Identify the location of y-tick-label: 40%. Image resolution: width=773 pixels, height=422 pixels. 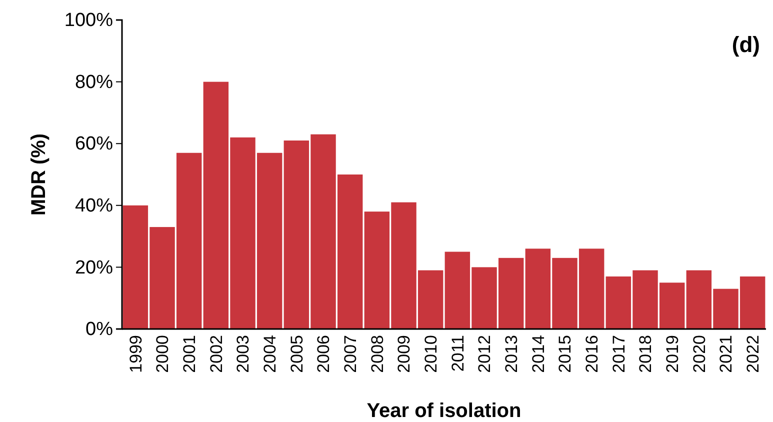
(94, 205).